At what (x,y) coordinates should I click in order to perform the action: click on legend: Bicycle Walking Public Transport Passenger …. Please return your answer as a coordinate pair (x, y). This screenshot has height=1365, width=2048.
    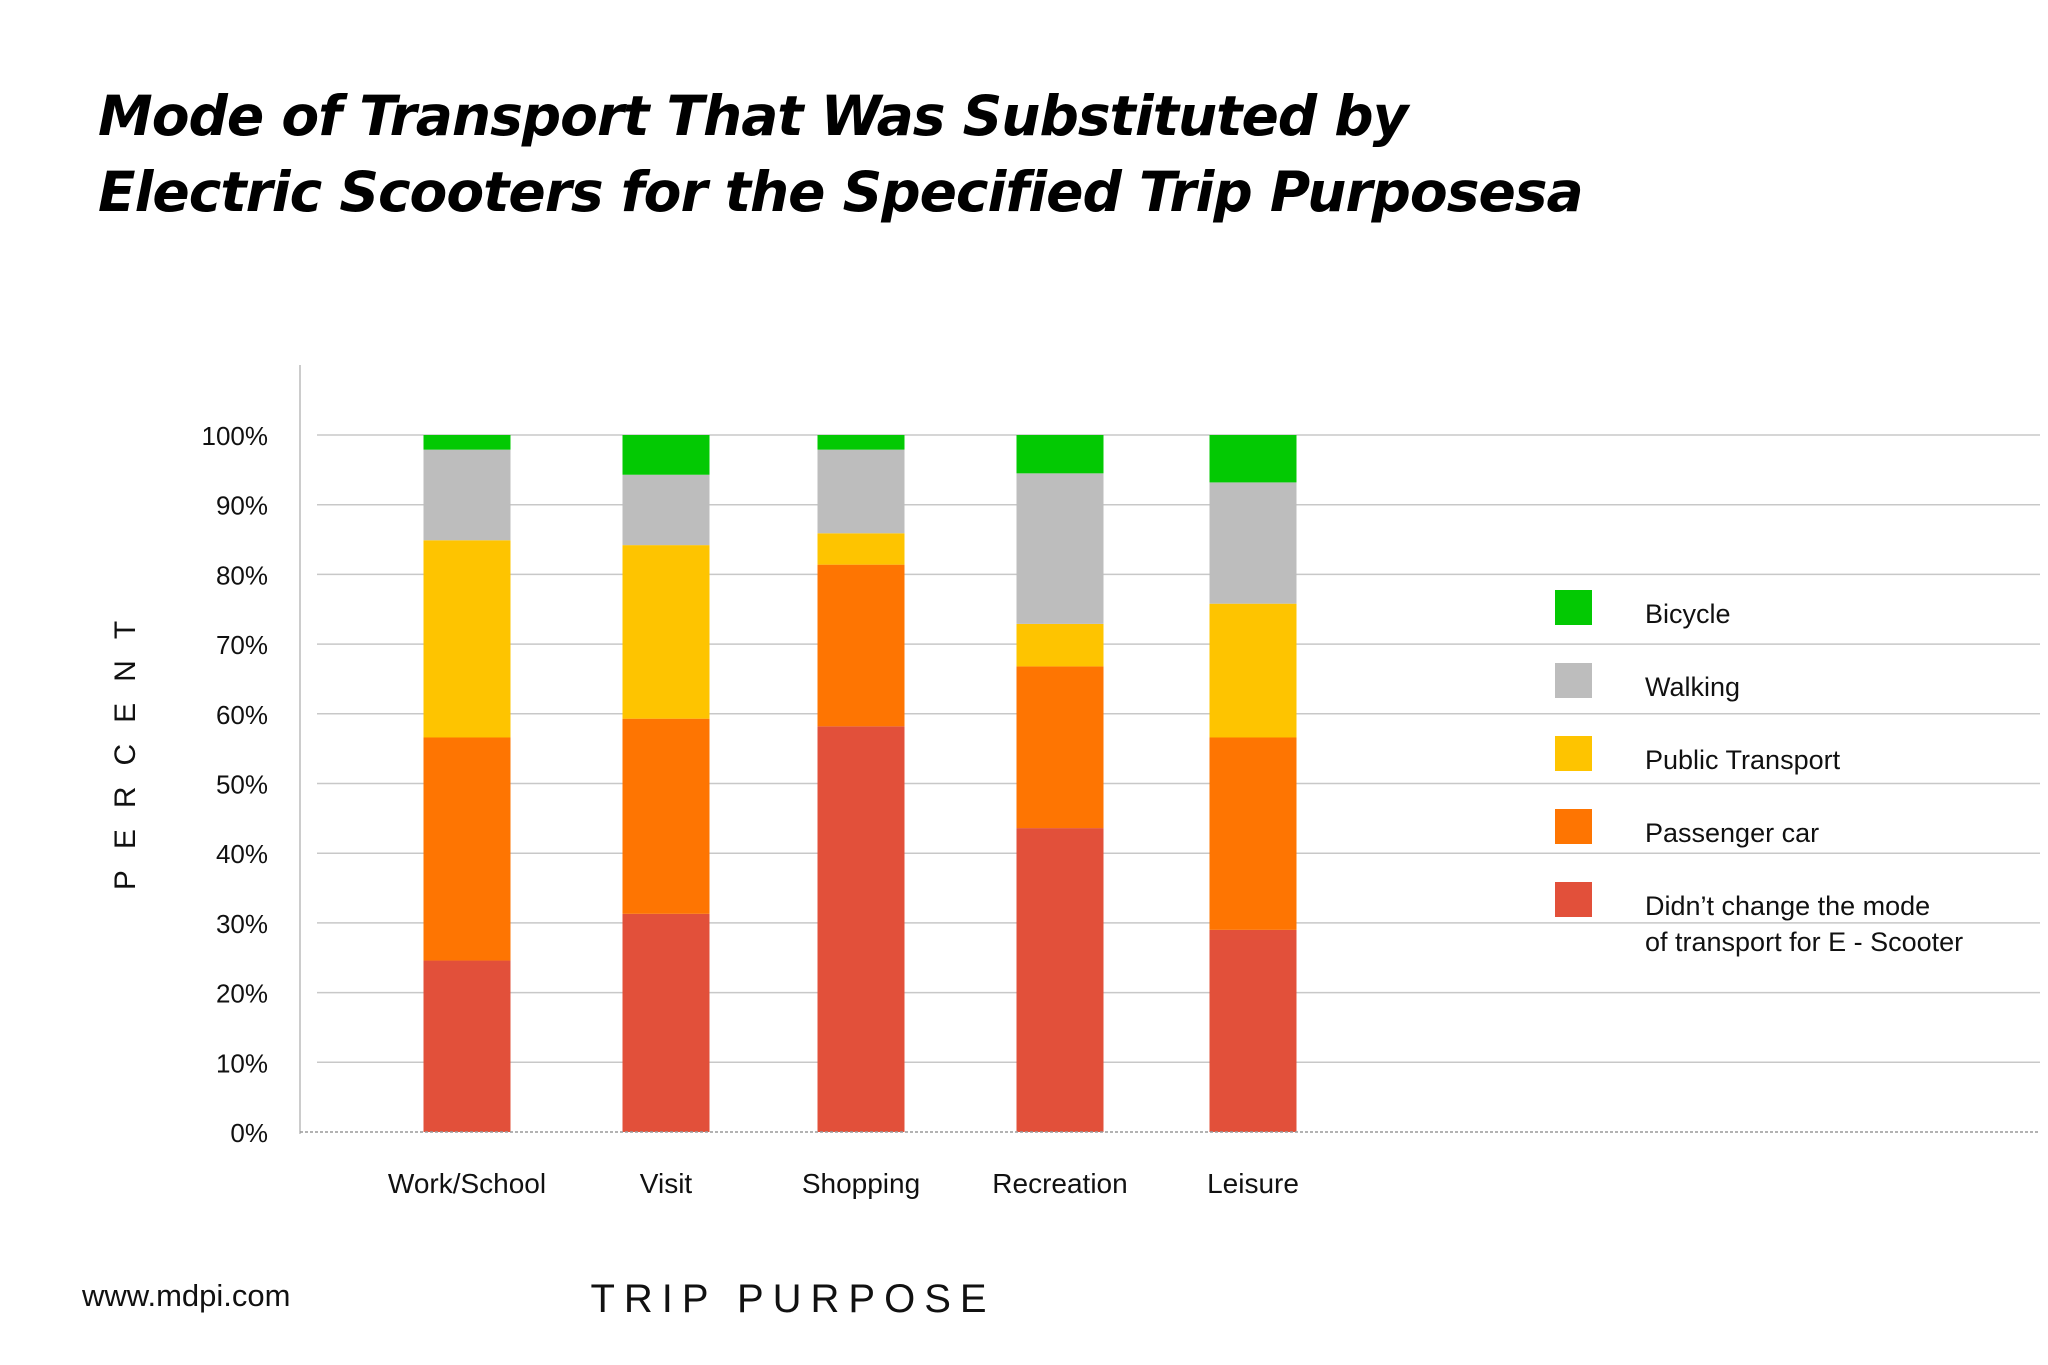
    Looking at the image, I should click on (1759, 773).